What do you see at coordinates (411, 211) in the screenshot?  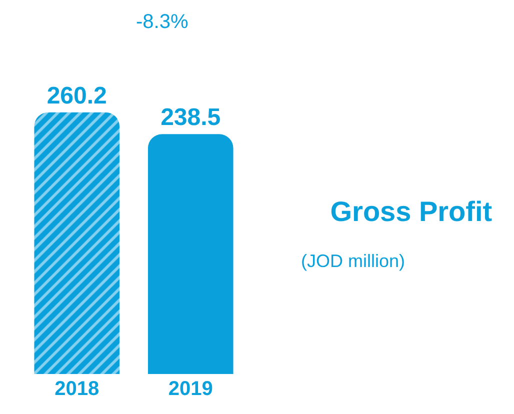 I see `text: Gross Profit` at bounding box center [411, 211].